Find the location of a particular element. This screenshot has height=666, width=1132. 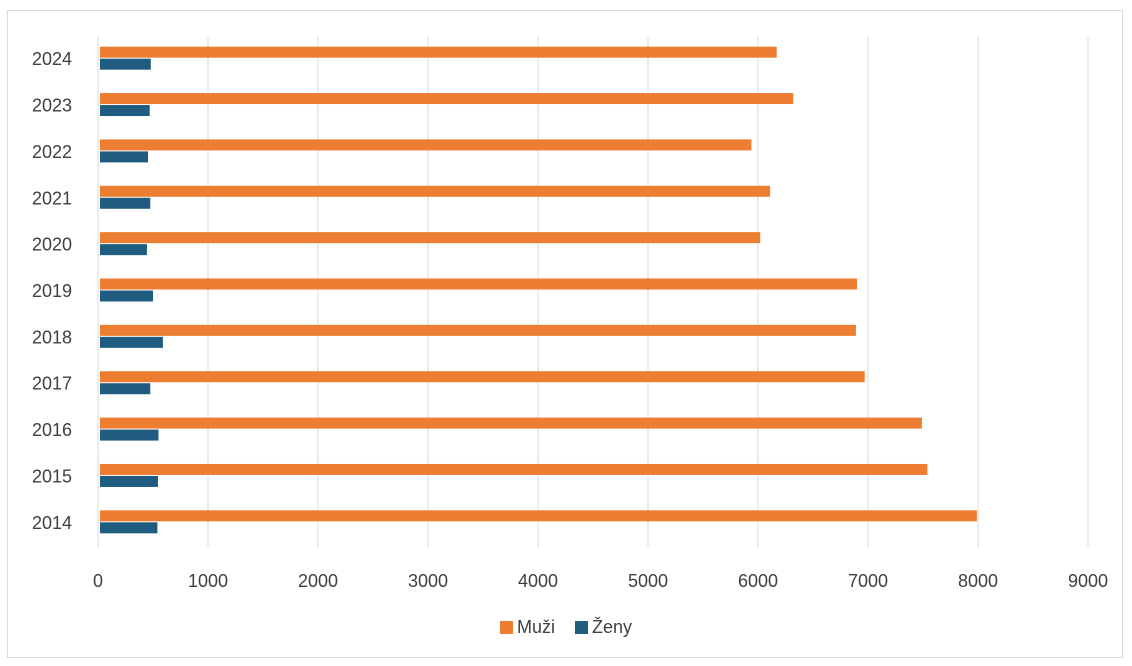

y-tick-label: 2015 is located at coordinates (52, 476).